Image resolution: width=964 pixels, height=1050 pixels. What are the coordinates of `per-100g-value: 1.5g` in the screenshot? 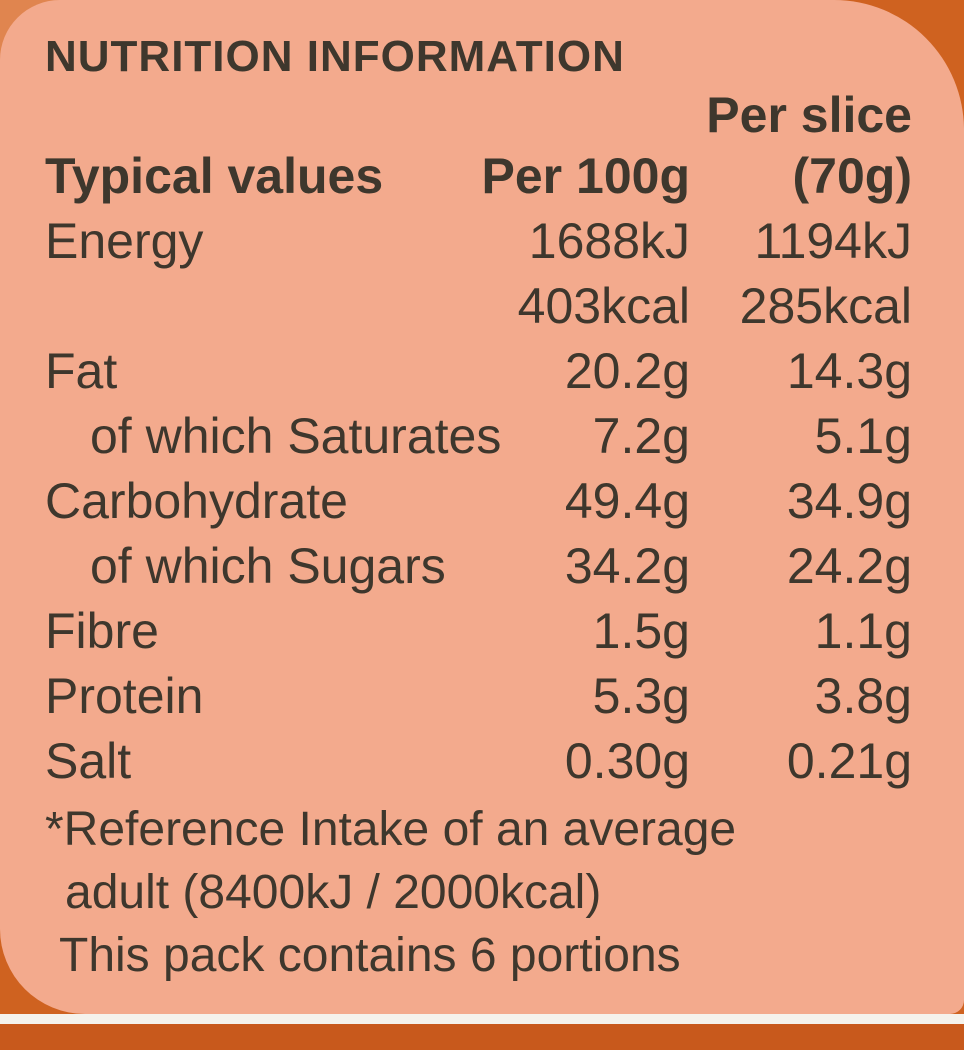 It's located at (641, 631).